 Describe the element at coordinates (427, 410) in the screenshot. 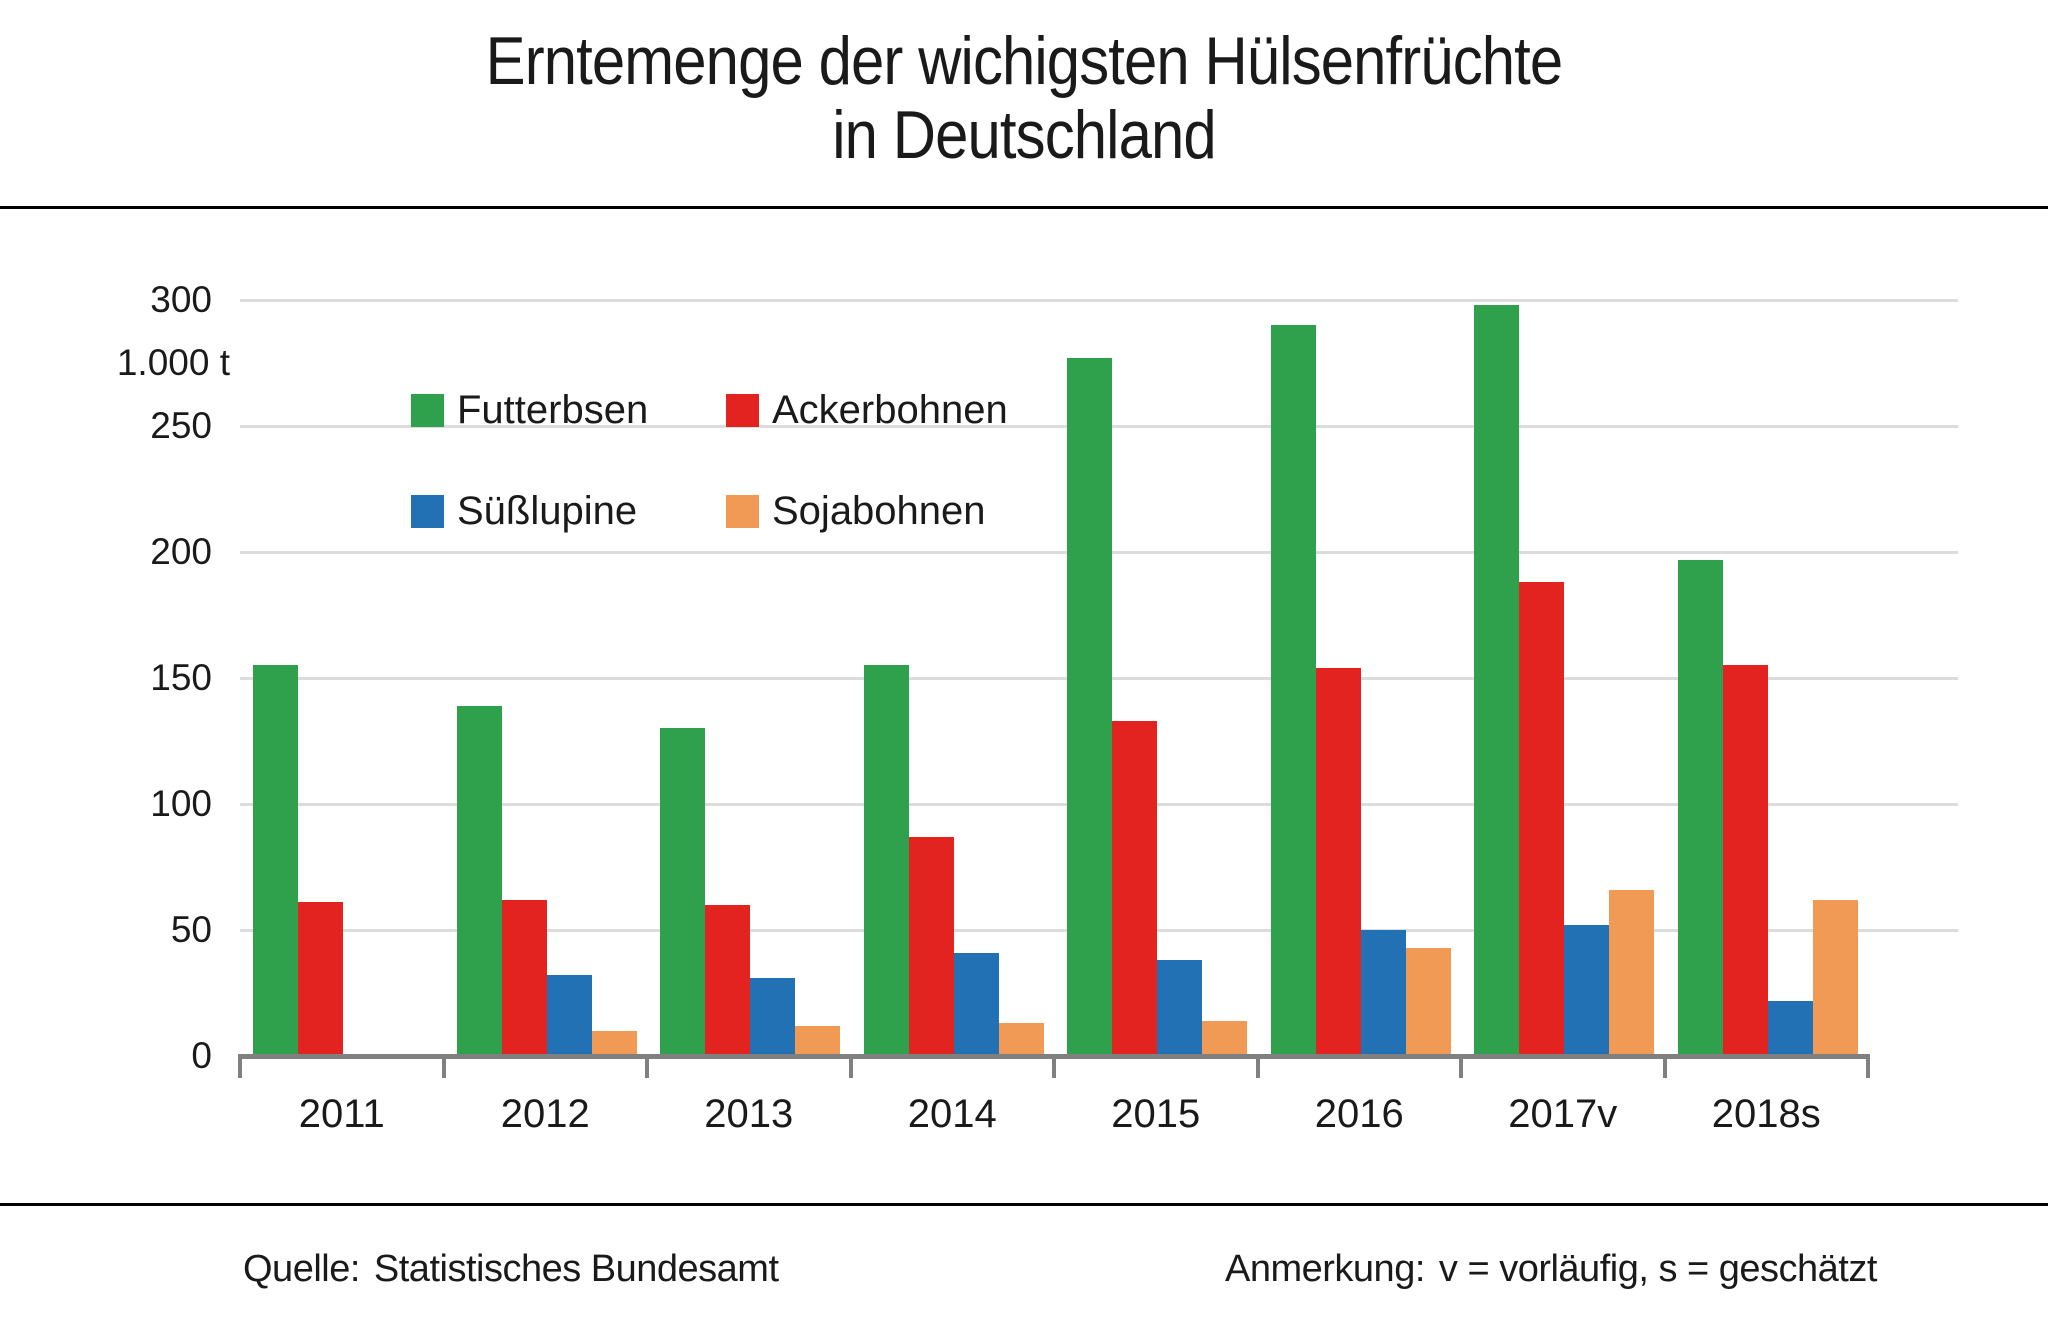

I see `legend-swatch-Futterbsen` at that location.